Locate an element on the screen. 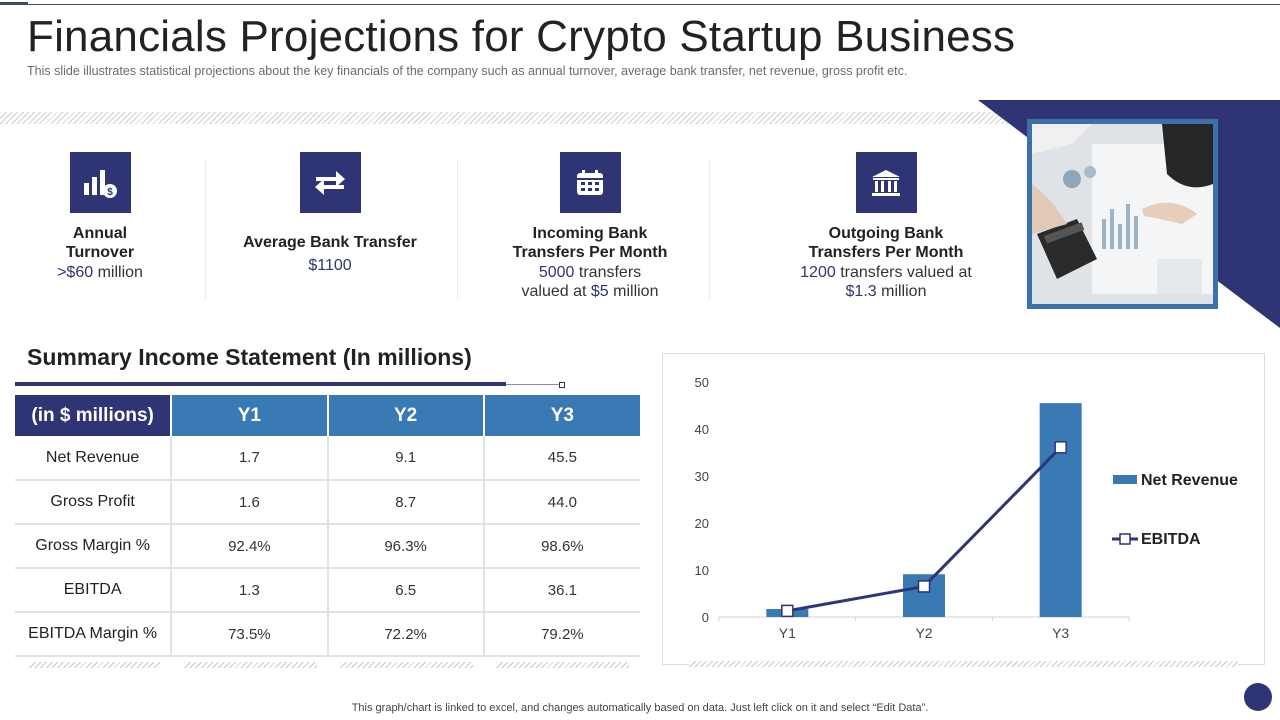 The width and height of the screenshot is (1280, 720). kpi-title: Incoming Bank Transfers Per Month is located at coordinates (590, 243).